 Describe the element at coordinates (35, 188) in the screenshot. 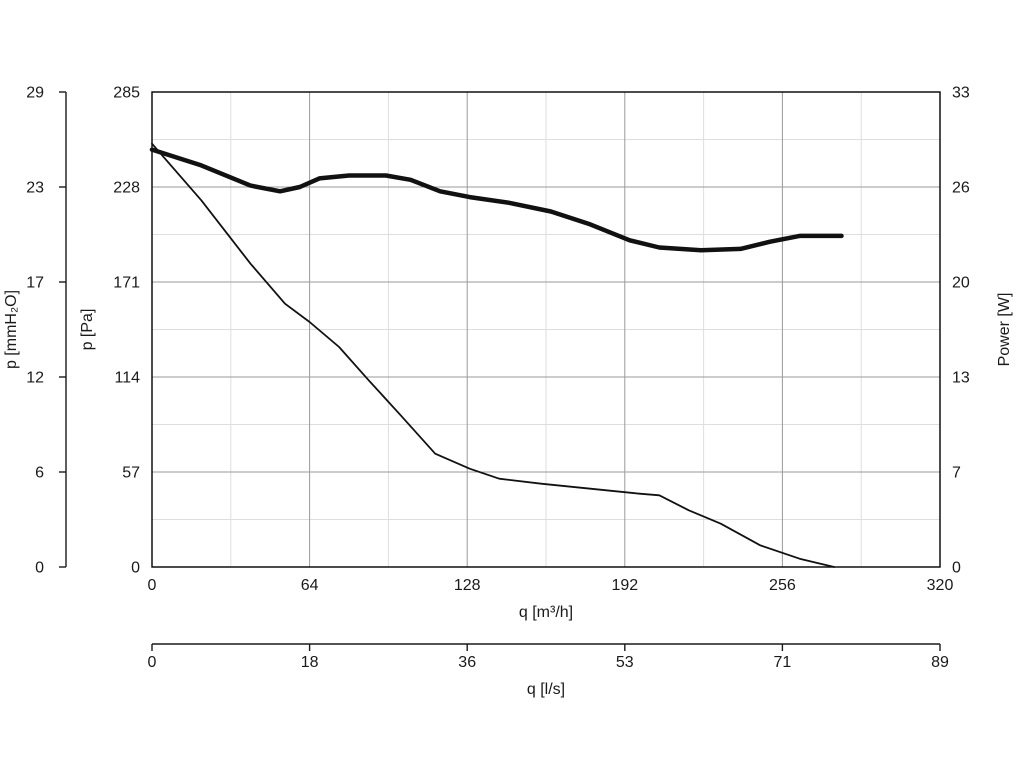

I see `svg-text: 23` at that location.